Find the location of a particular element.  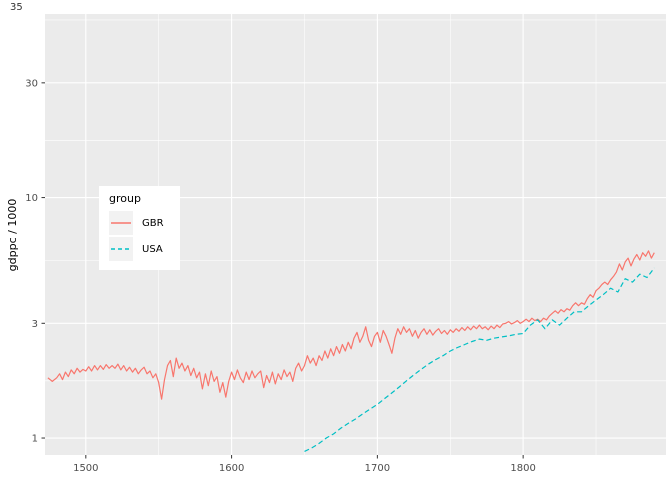

x-tick-label: 1800 is located at coordinates (522, 468).